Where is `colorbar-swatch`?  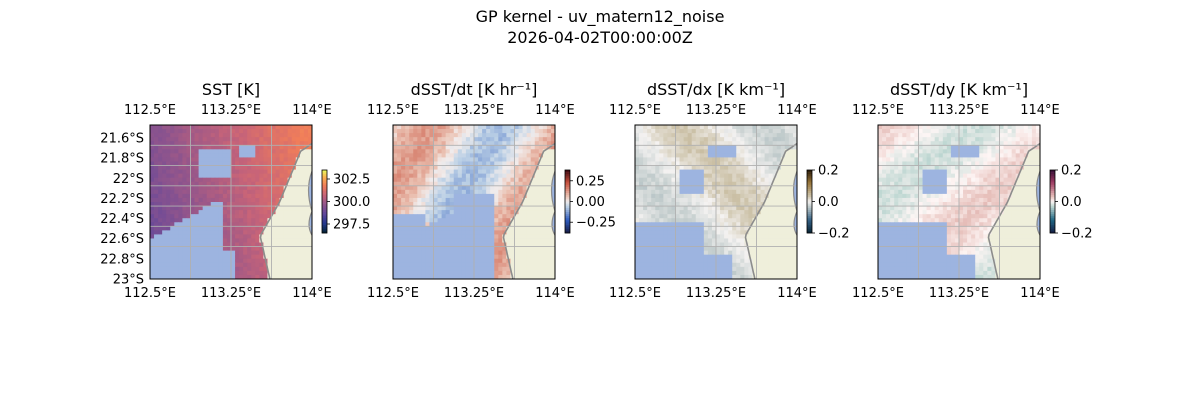 colorbar-swatch is located at coordinates (809, 209).